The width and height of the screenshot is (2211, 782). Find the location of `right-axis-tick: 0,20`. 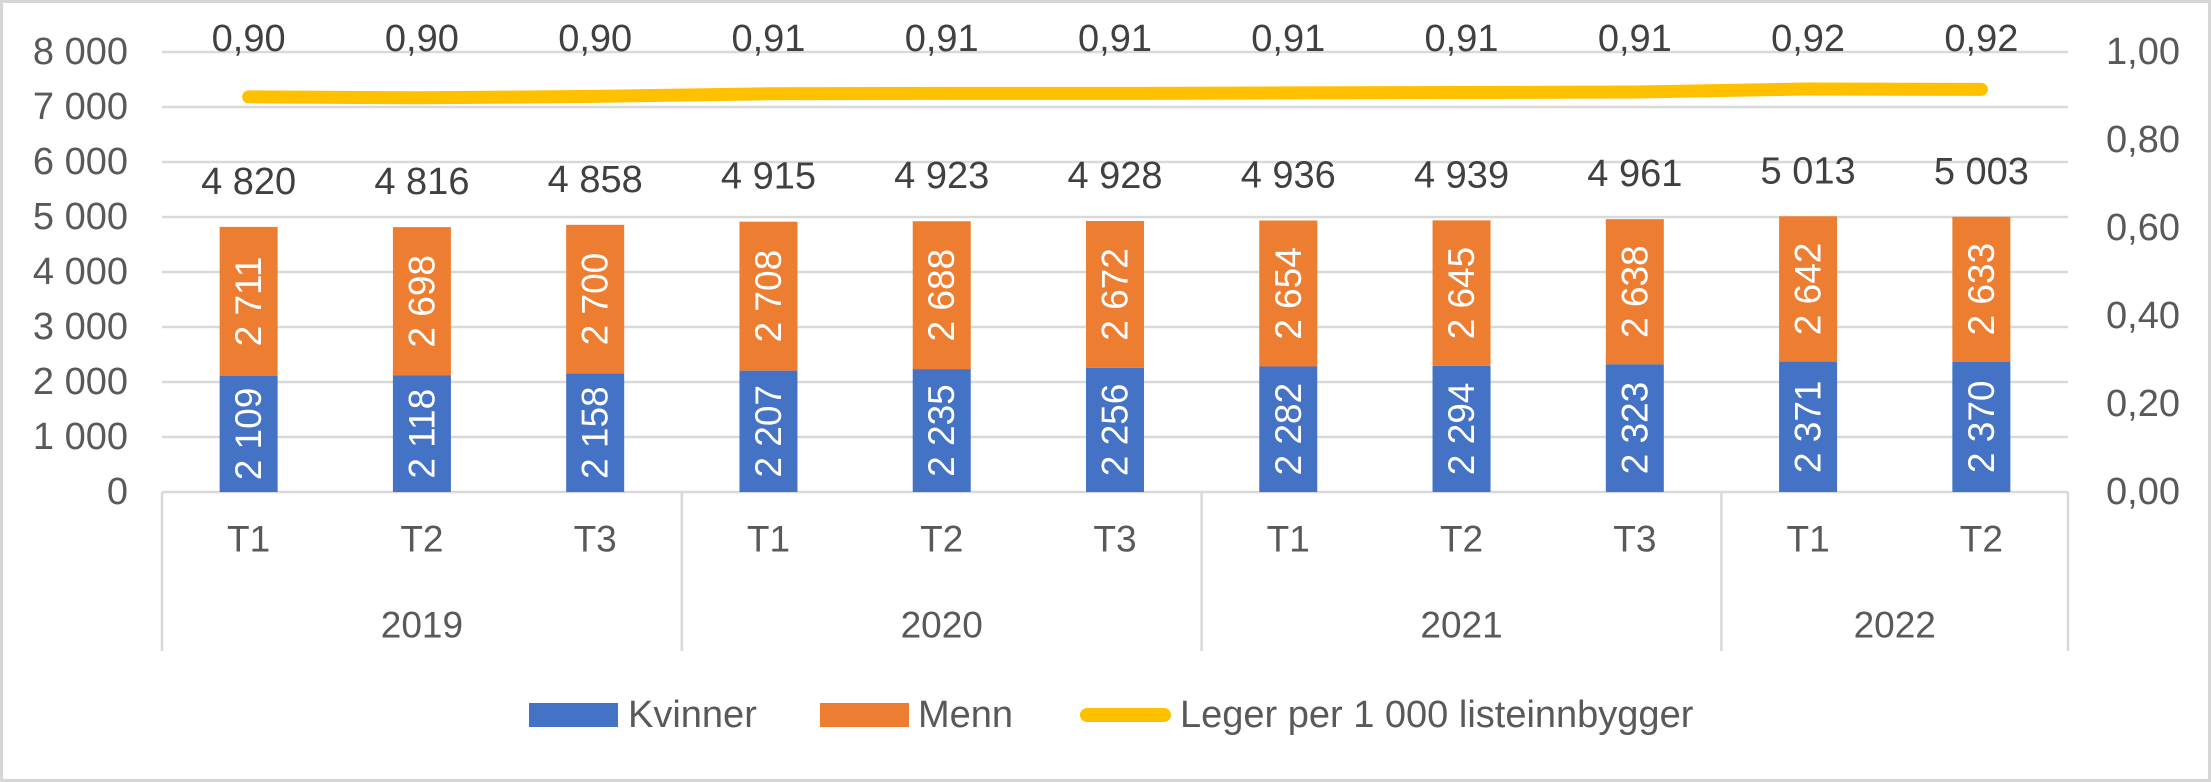

right-axis-tick: 0,20 is located at coordinates (2143, 404).